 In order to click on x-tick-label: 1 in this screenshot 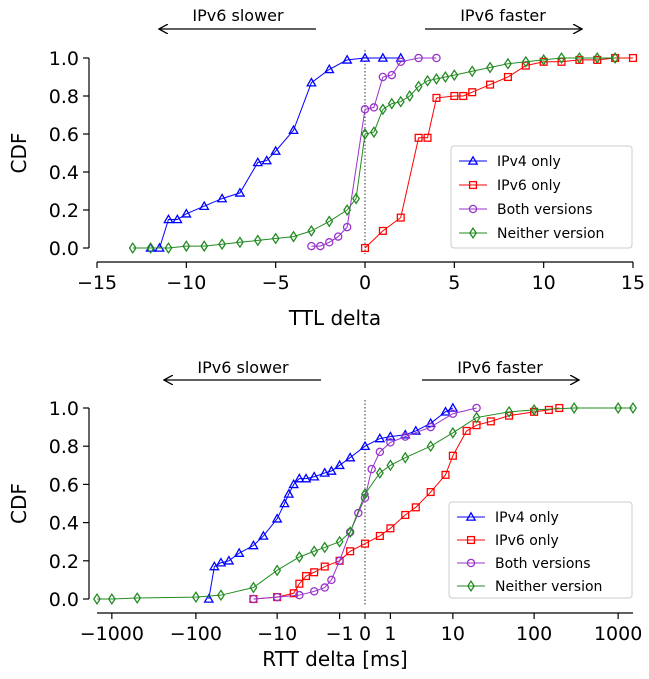, I will do `click(390, 634)`.